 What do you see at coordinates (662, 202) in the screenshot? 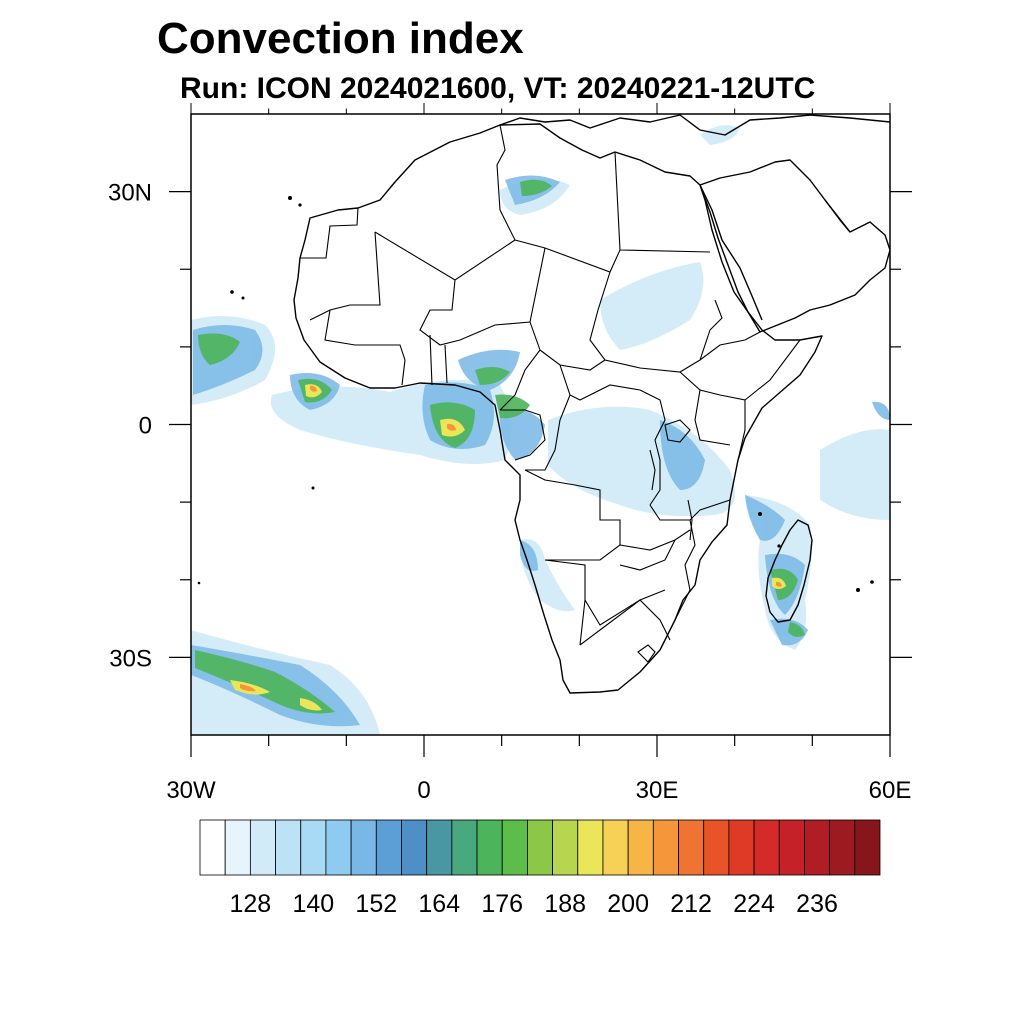
I see `border-libya-egypt` at bounding box center [662, 202].